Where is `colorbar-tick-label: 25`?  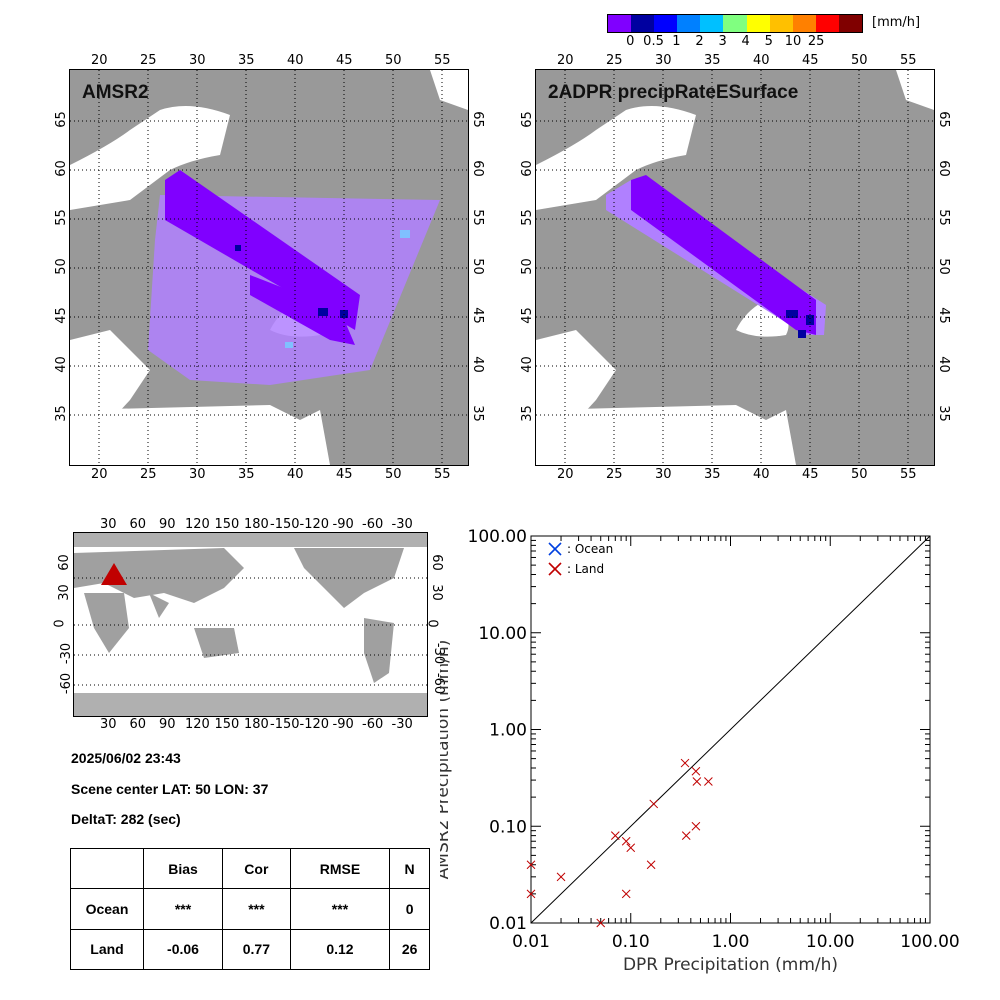 colorbar-tick-label: 25 is located at coordinates (816, 41).